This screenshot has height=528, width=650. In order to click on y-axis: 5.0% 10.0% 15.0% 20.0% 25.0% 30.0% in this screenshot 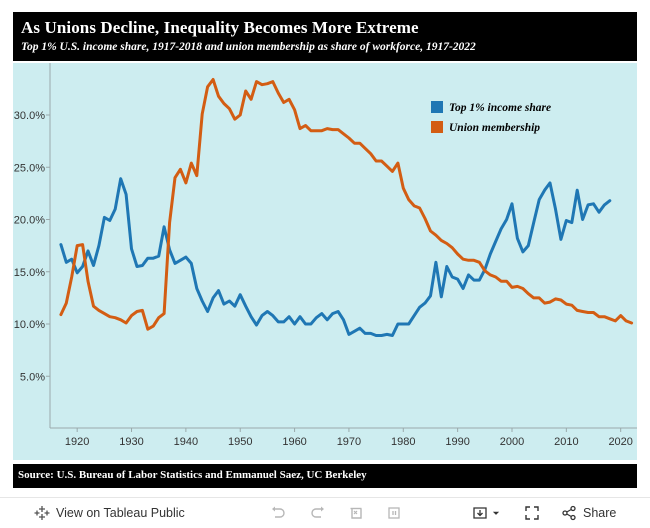, I will do `click(32, 245)`.